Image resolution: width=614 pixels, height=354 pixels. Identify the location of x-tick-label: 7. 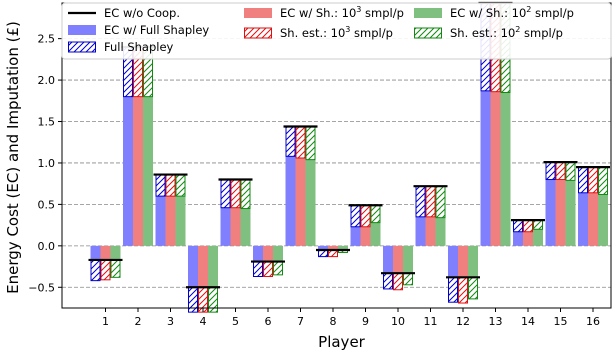
(300, 321).